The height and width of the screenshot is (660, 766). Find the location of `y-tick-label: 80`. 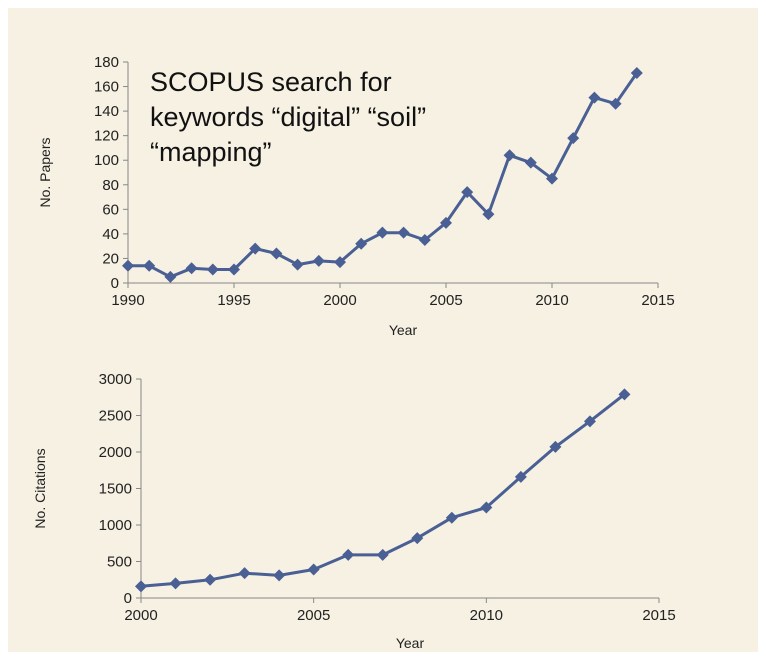

y-tick-label: 80 is located at coordinates (110, 185).